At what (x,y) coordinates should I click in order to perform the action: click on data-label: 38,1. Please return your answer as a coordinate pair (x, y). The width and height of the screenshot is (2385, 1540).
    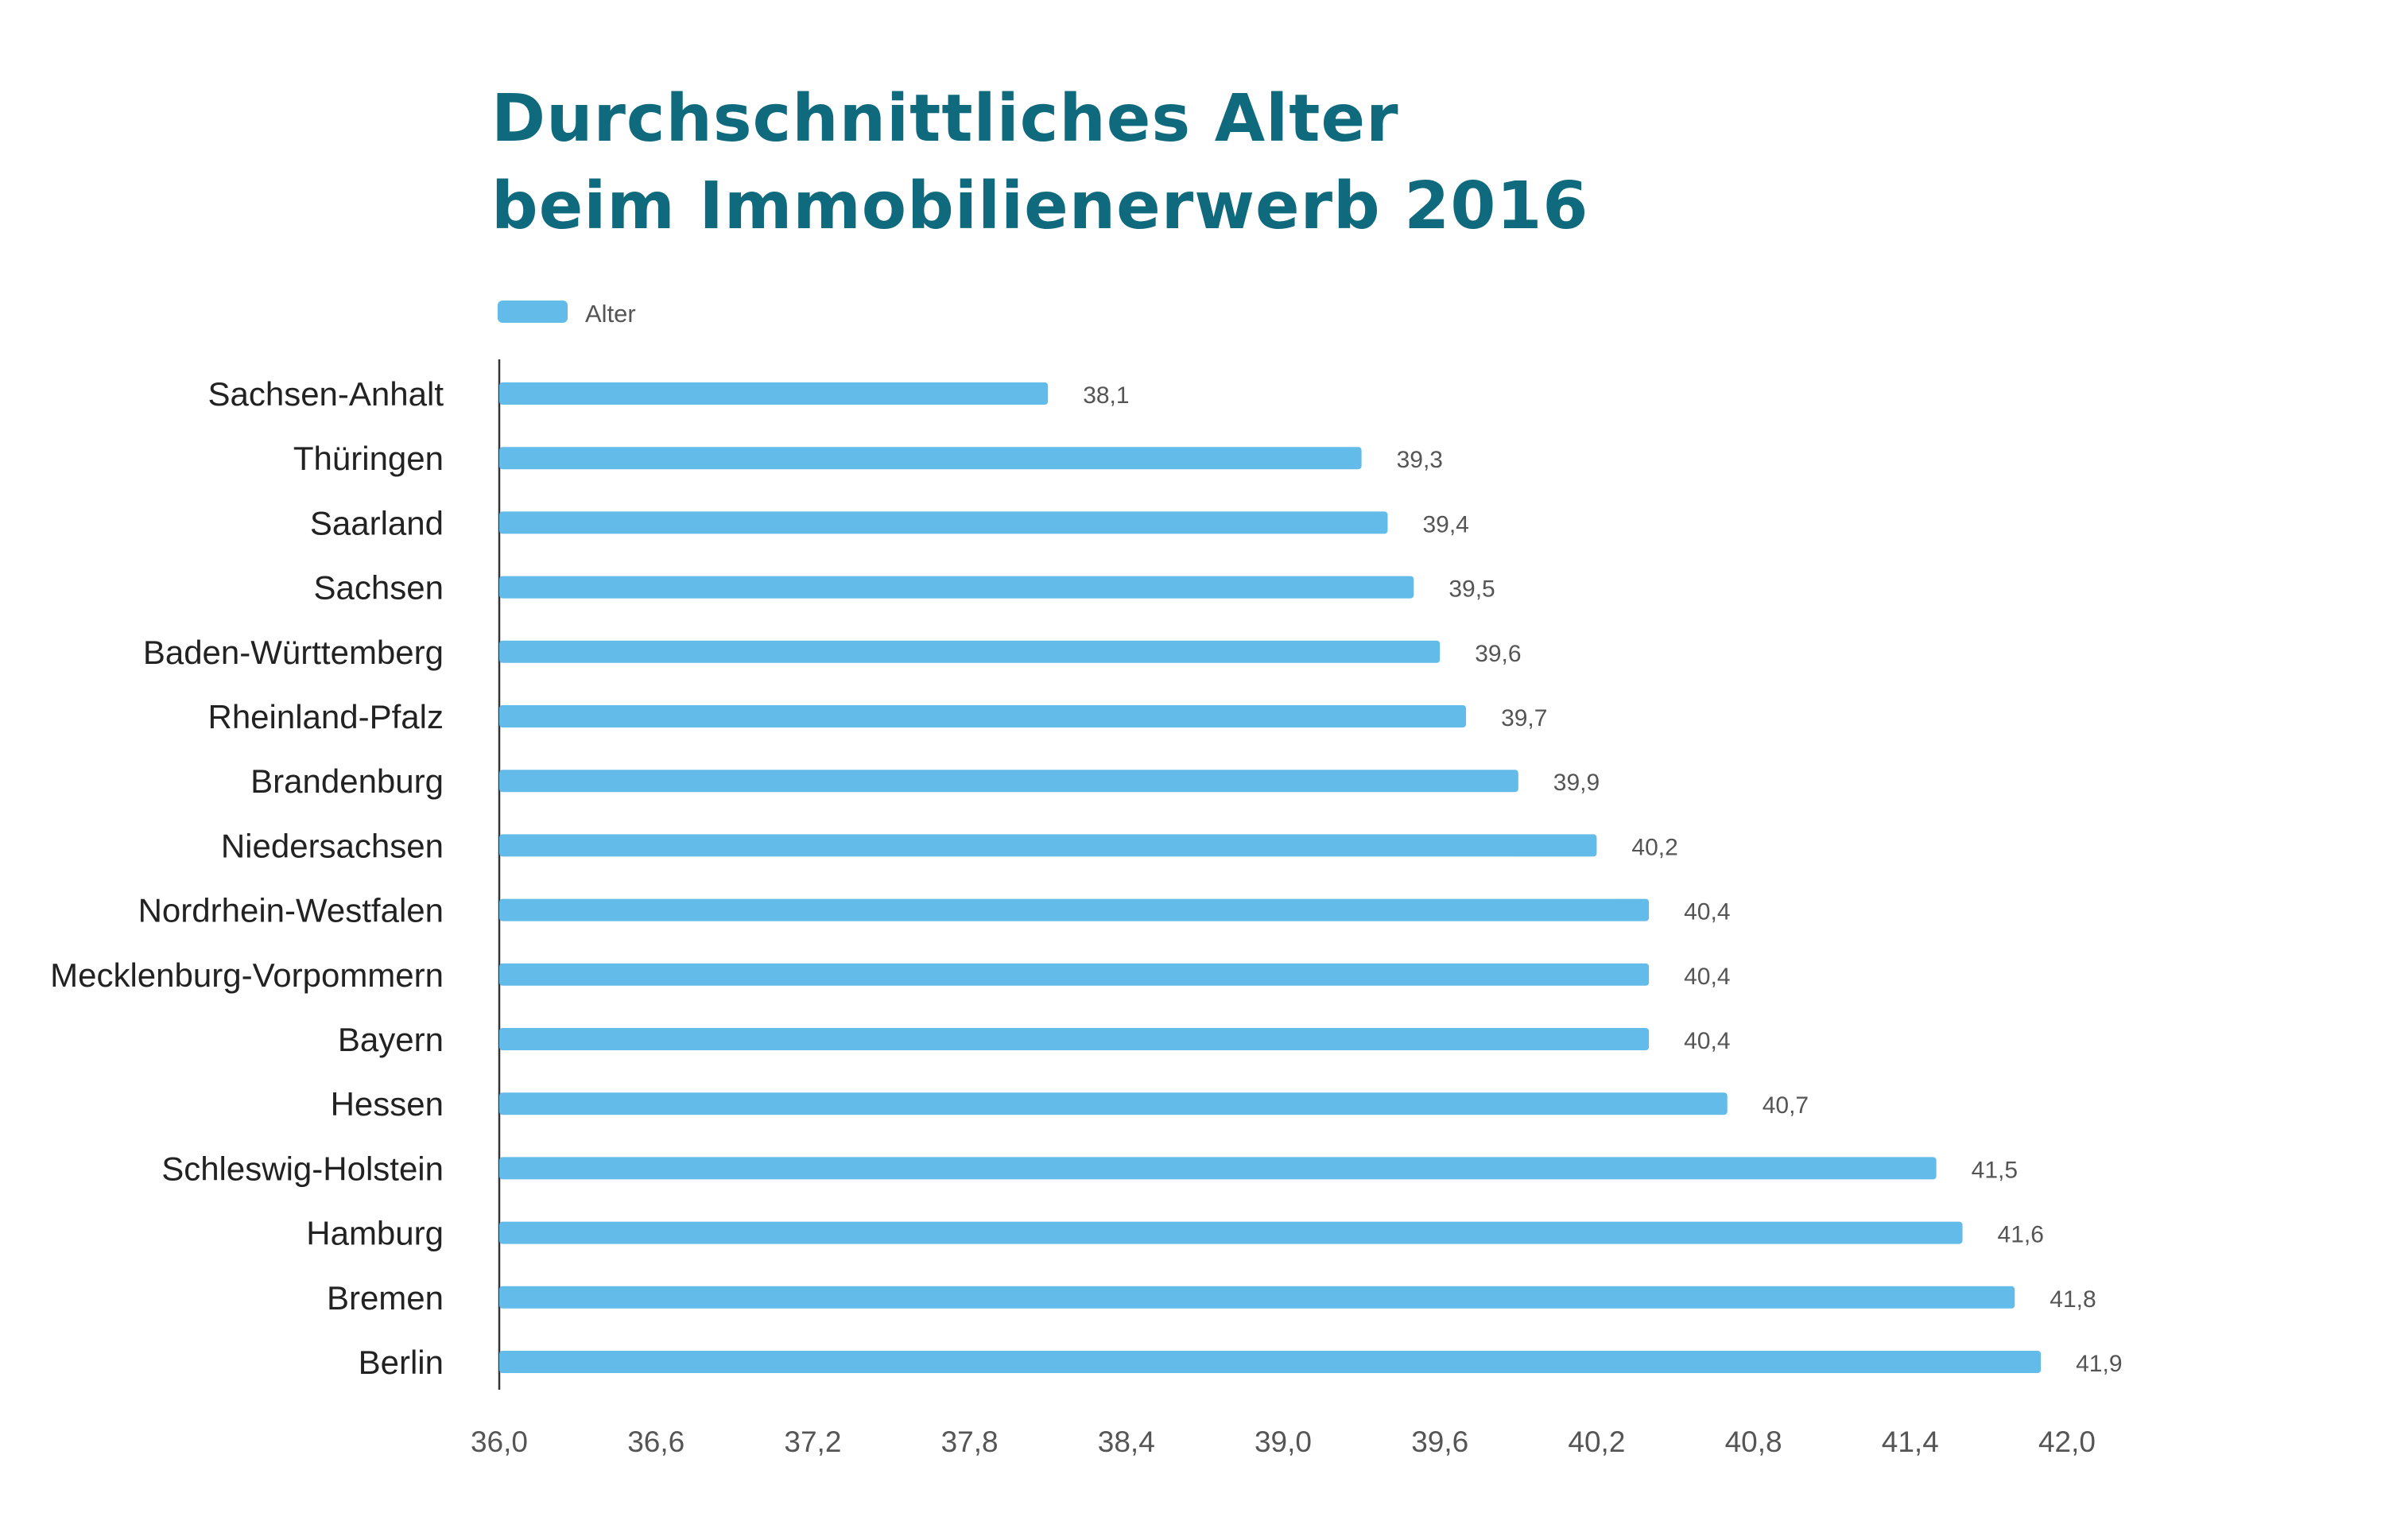
    Looking at the image, I should click on (1106, 395).